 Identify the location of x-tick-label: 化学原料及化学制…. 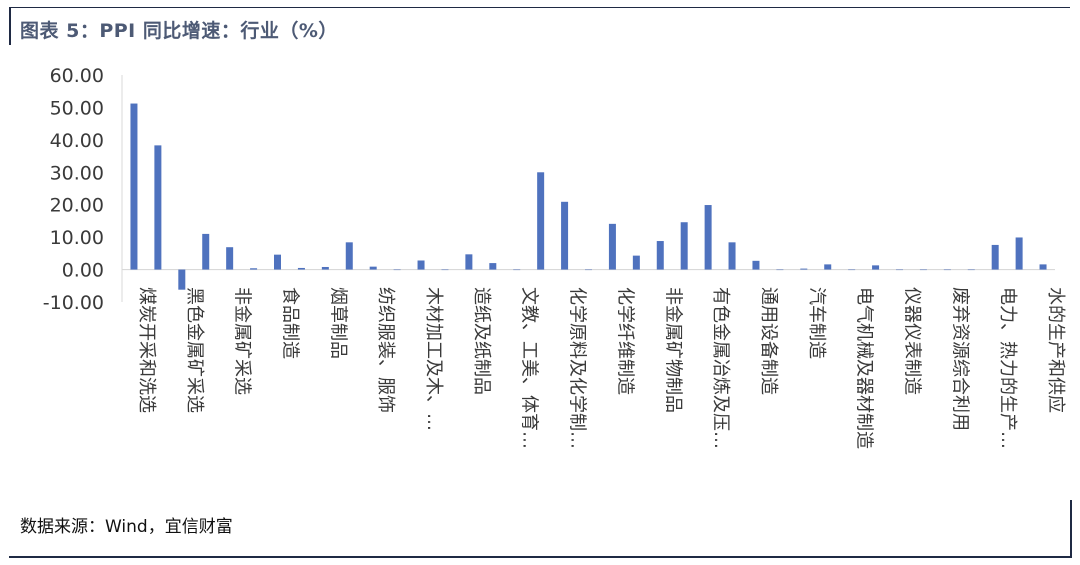
(577, 368).